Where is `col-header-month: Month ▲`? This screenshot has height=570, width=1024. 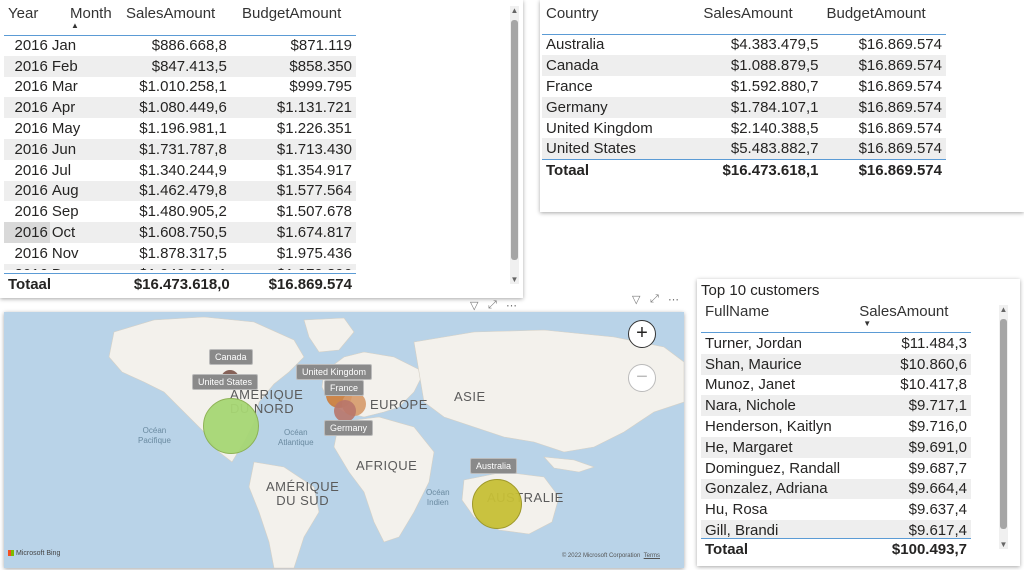 col-header-month: Month ▲ is located at coordinates (95, 17).